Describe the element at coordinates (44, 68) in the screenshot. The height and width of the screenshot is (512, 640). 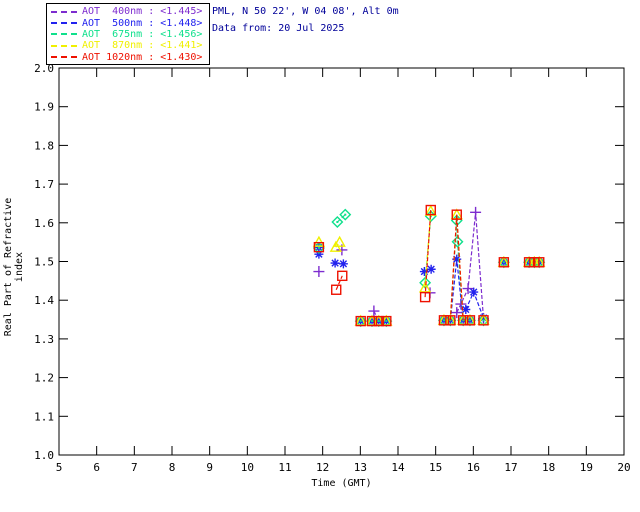
I see `y-tick-label: 2.0` at that location.